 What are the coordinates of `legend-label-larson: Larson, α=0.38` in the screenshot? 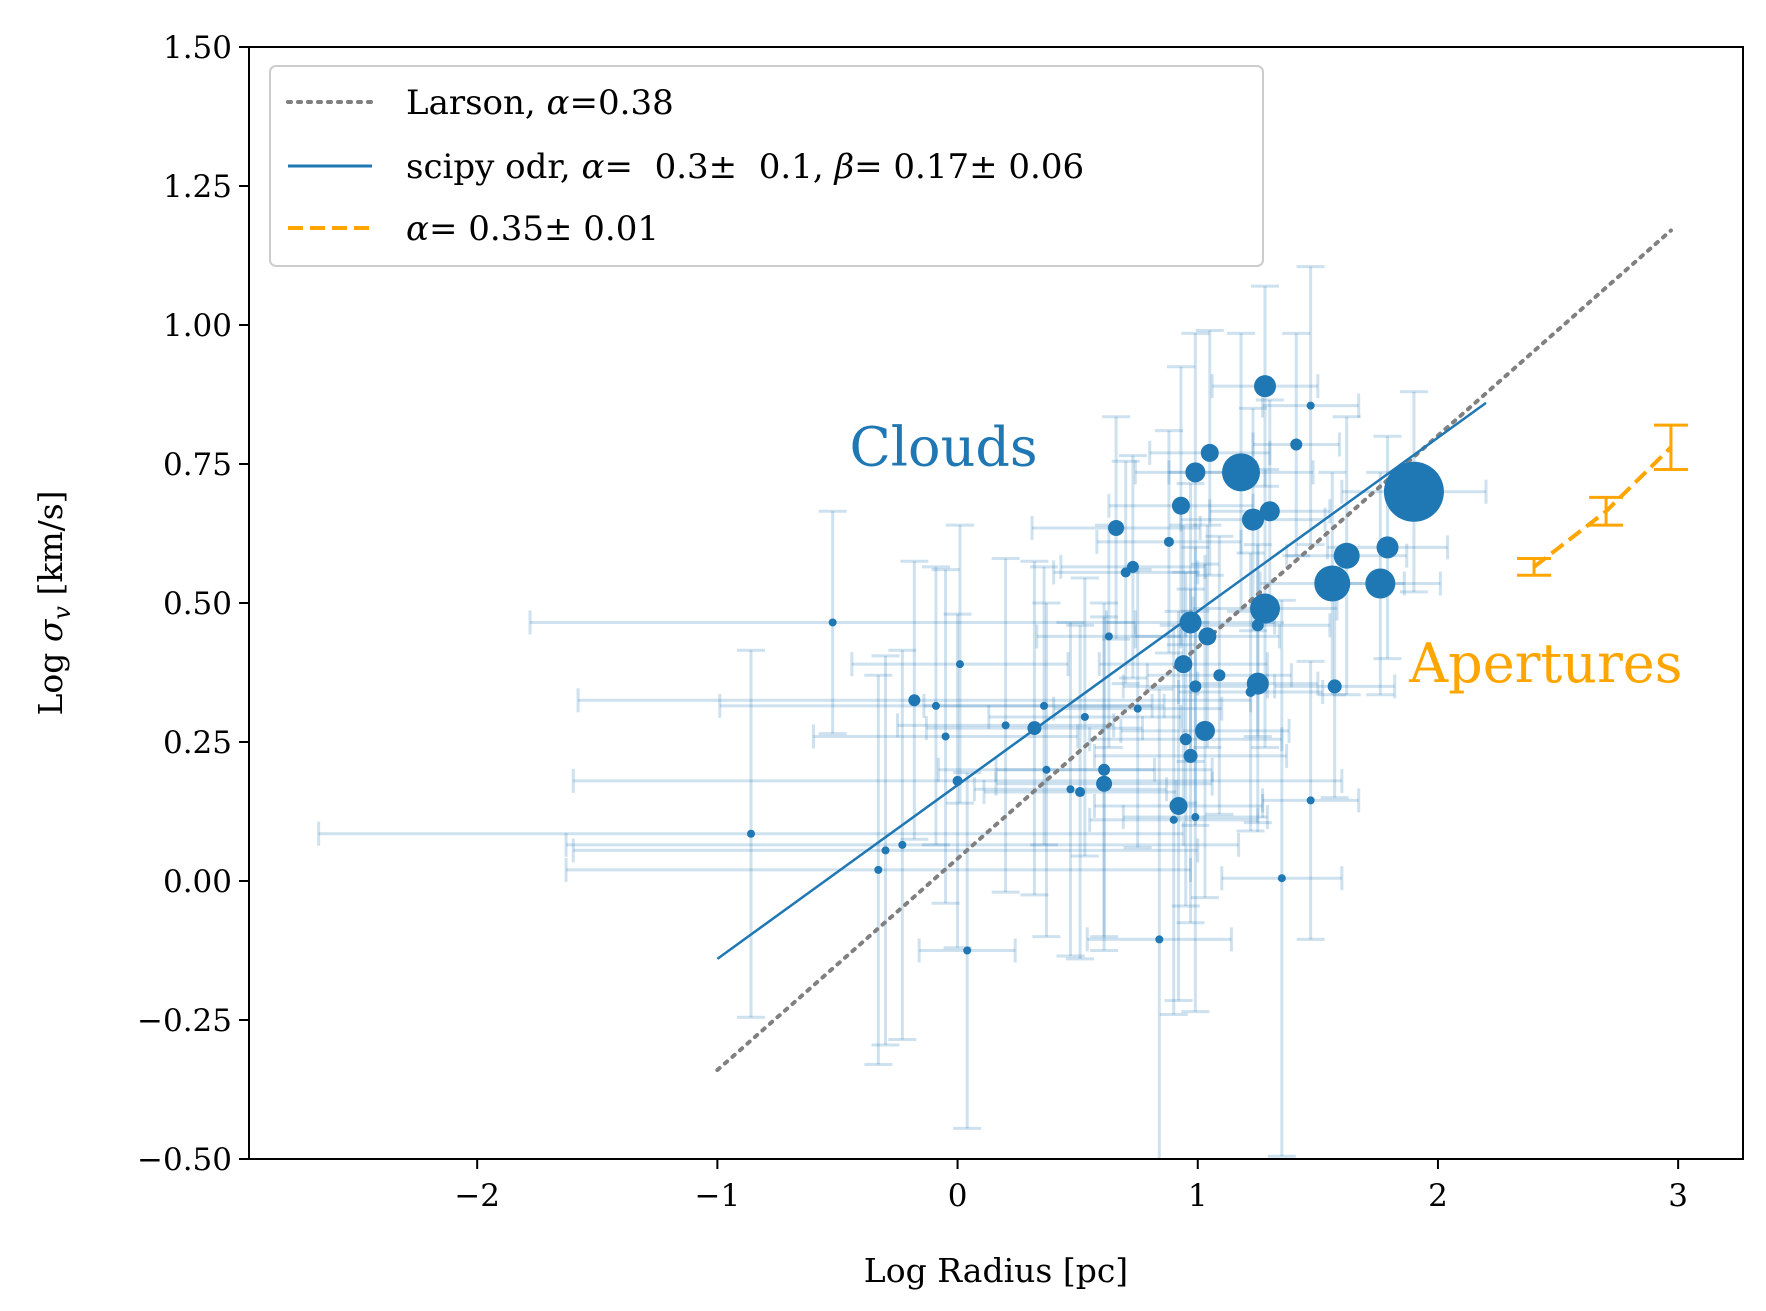 It's located at (540, 103).